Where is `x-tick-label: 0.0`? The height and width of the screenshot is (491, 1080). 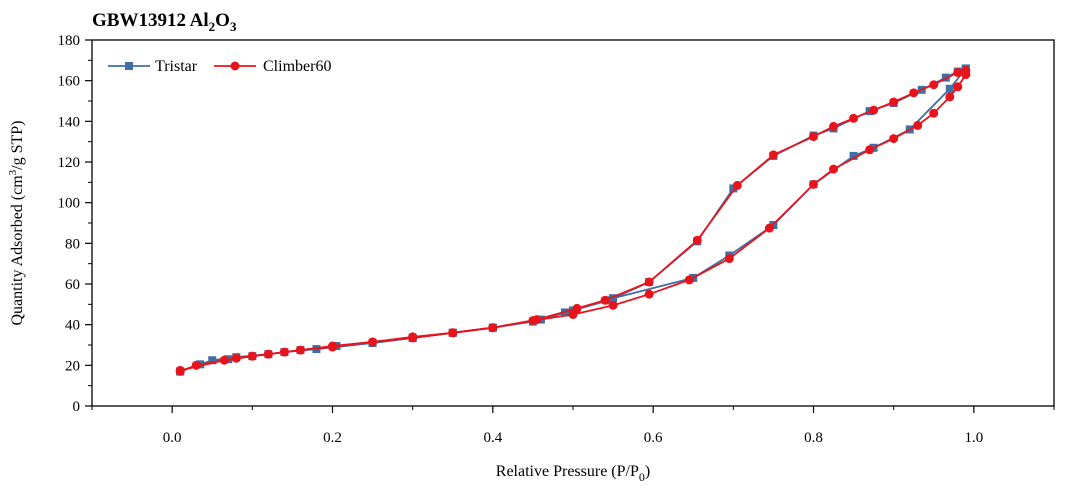 x-tick-label: 0.0 is located at coordinates (172, 438).